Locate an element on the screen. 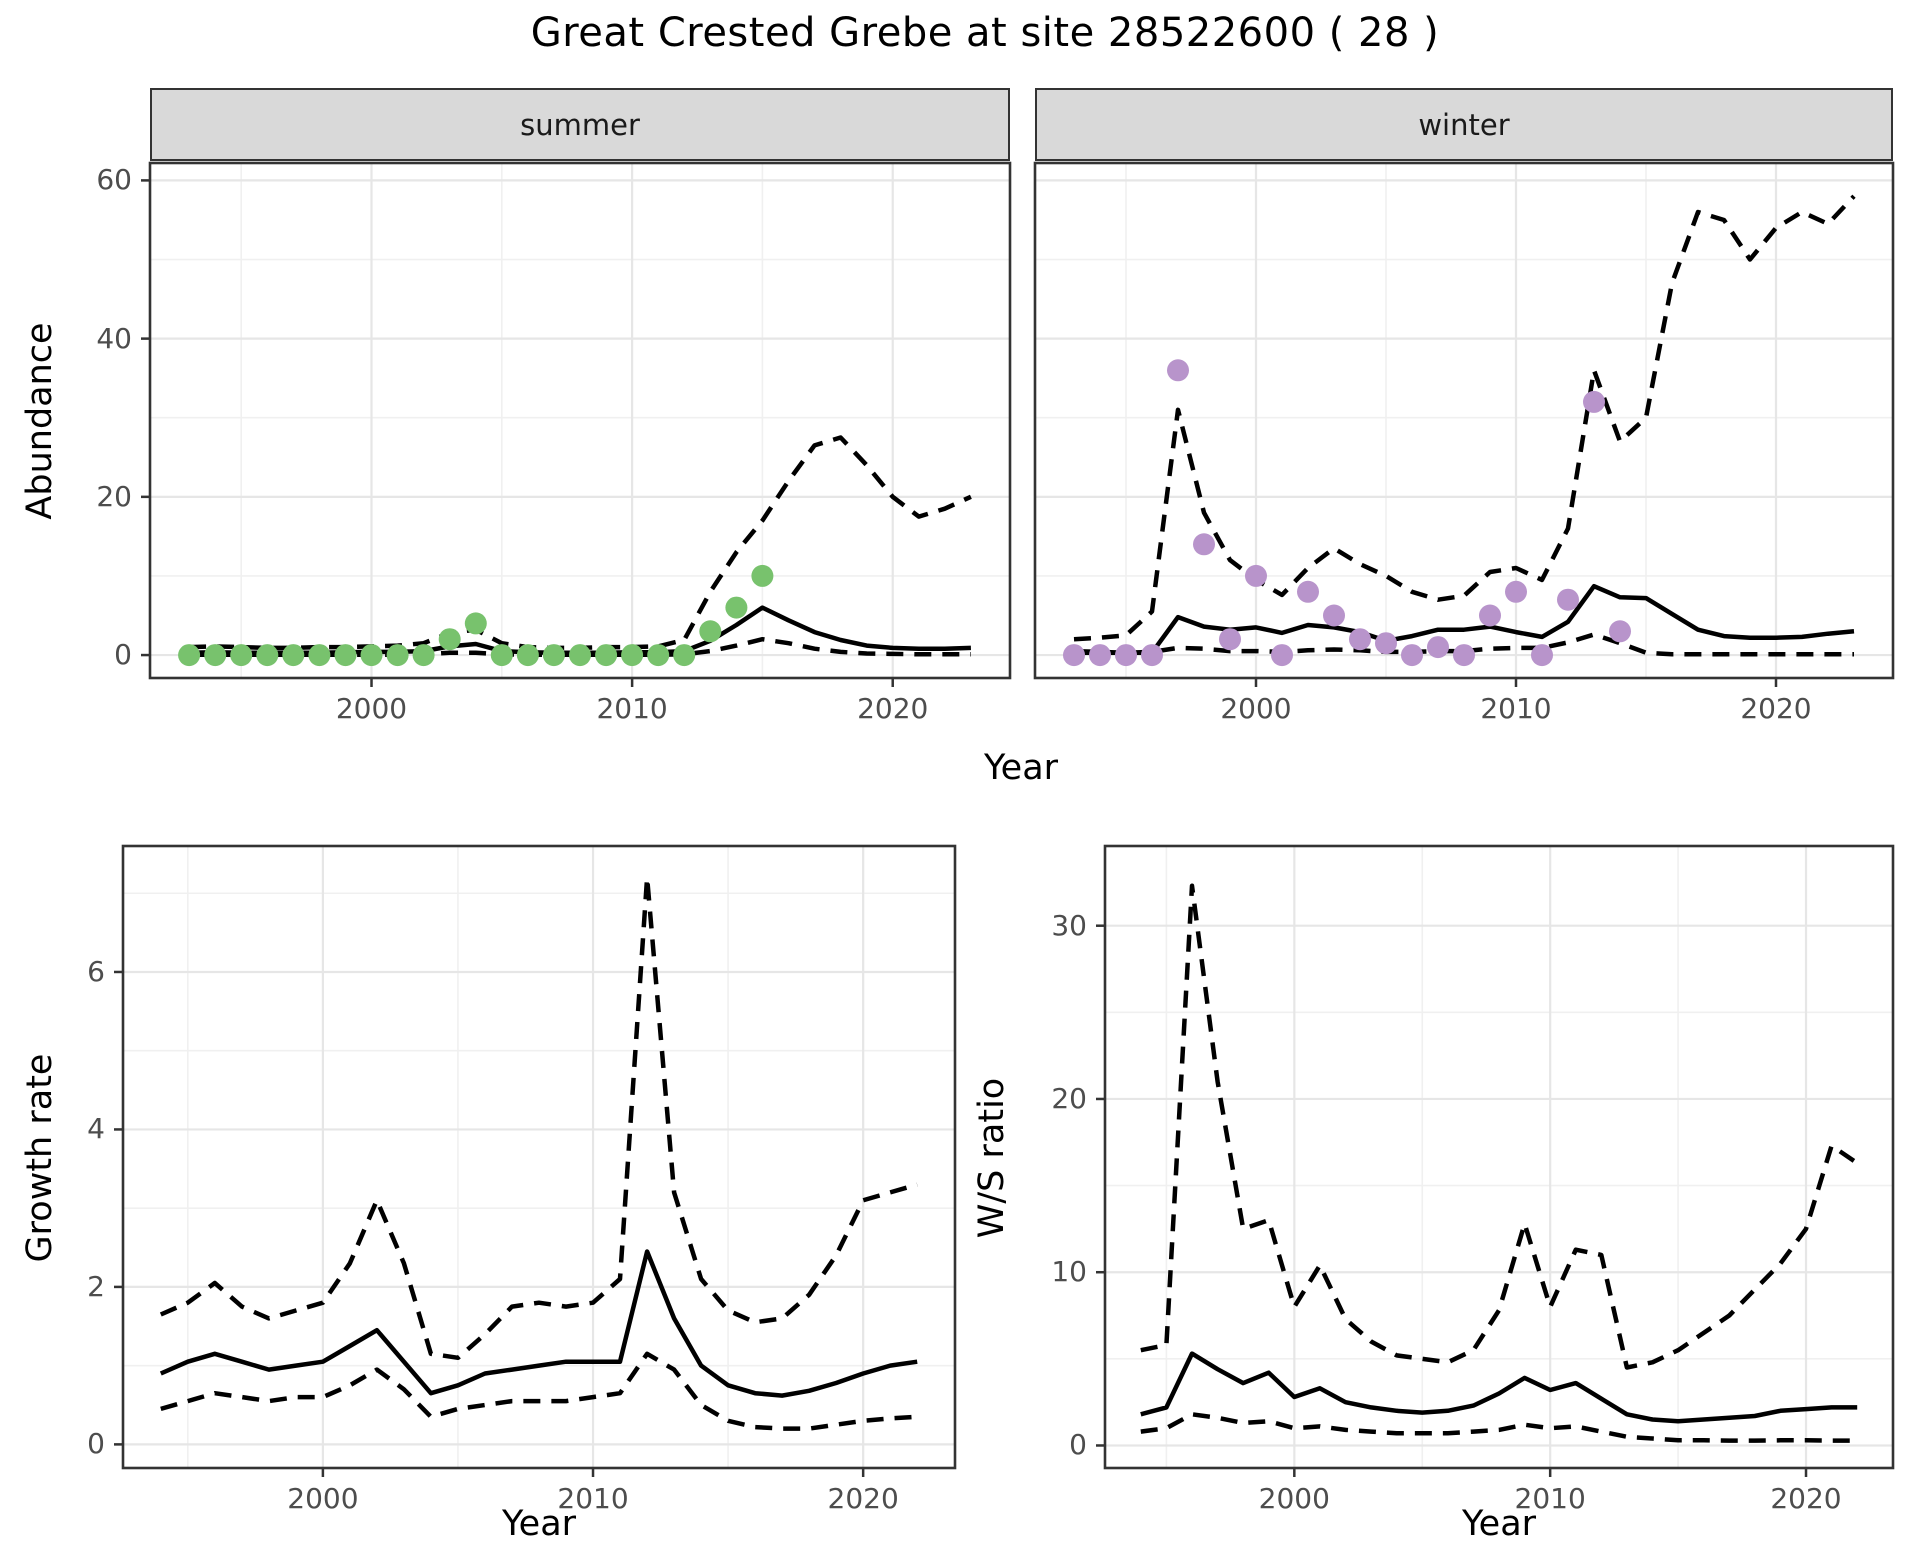 This screenshot has width=1920, height=1560. shared-year-axis-title: Year is located at coordinates (1021, 768).